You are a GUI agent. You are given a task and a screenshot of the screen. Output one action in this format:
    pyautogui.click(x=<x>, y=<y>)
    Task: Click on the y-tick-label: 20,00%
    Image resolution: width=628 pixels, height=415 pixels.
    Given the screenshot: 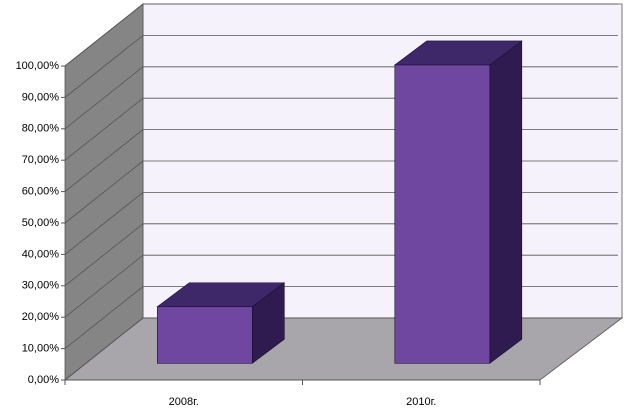 What is the action you would take?
    pyautogui.click(x=41, y=317)
    